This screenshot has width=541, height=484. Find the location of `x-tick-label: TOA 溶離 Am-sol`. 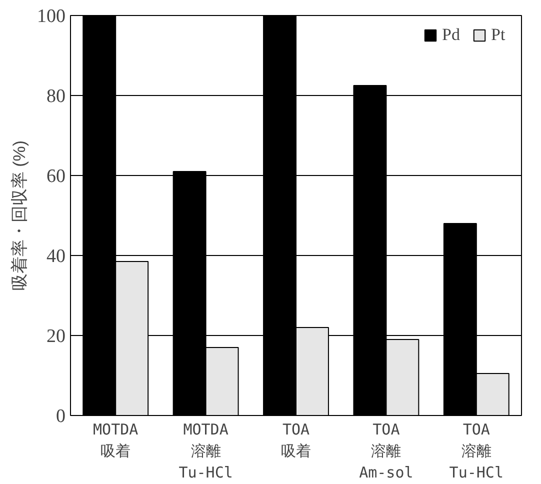

x-tick-label: TOA 溶離 Am-sol is located at coordinates (386, 451).